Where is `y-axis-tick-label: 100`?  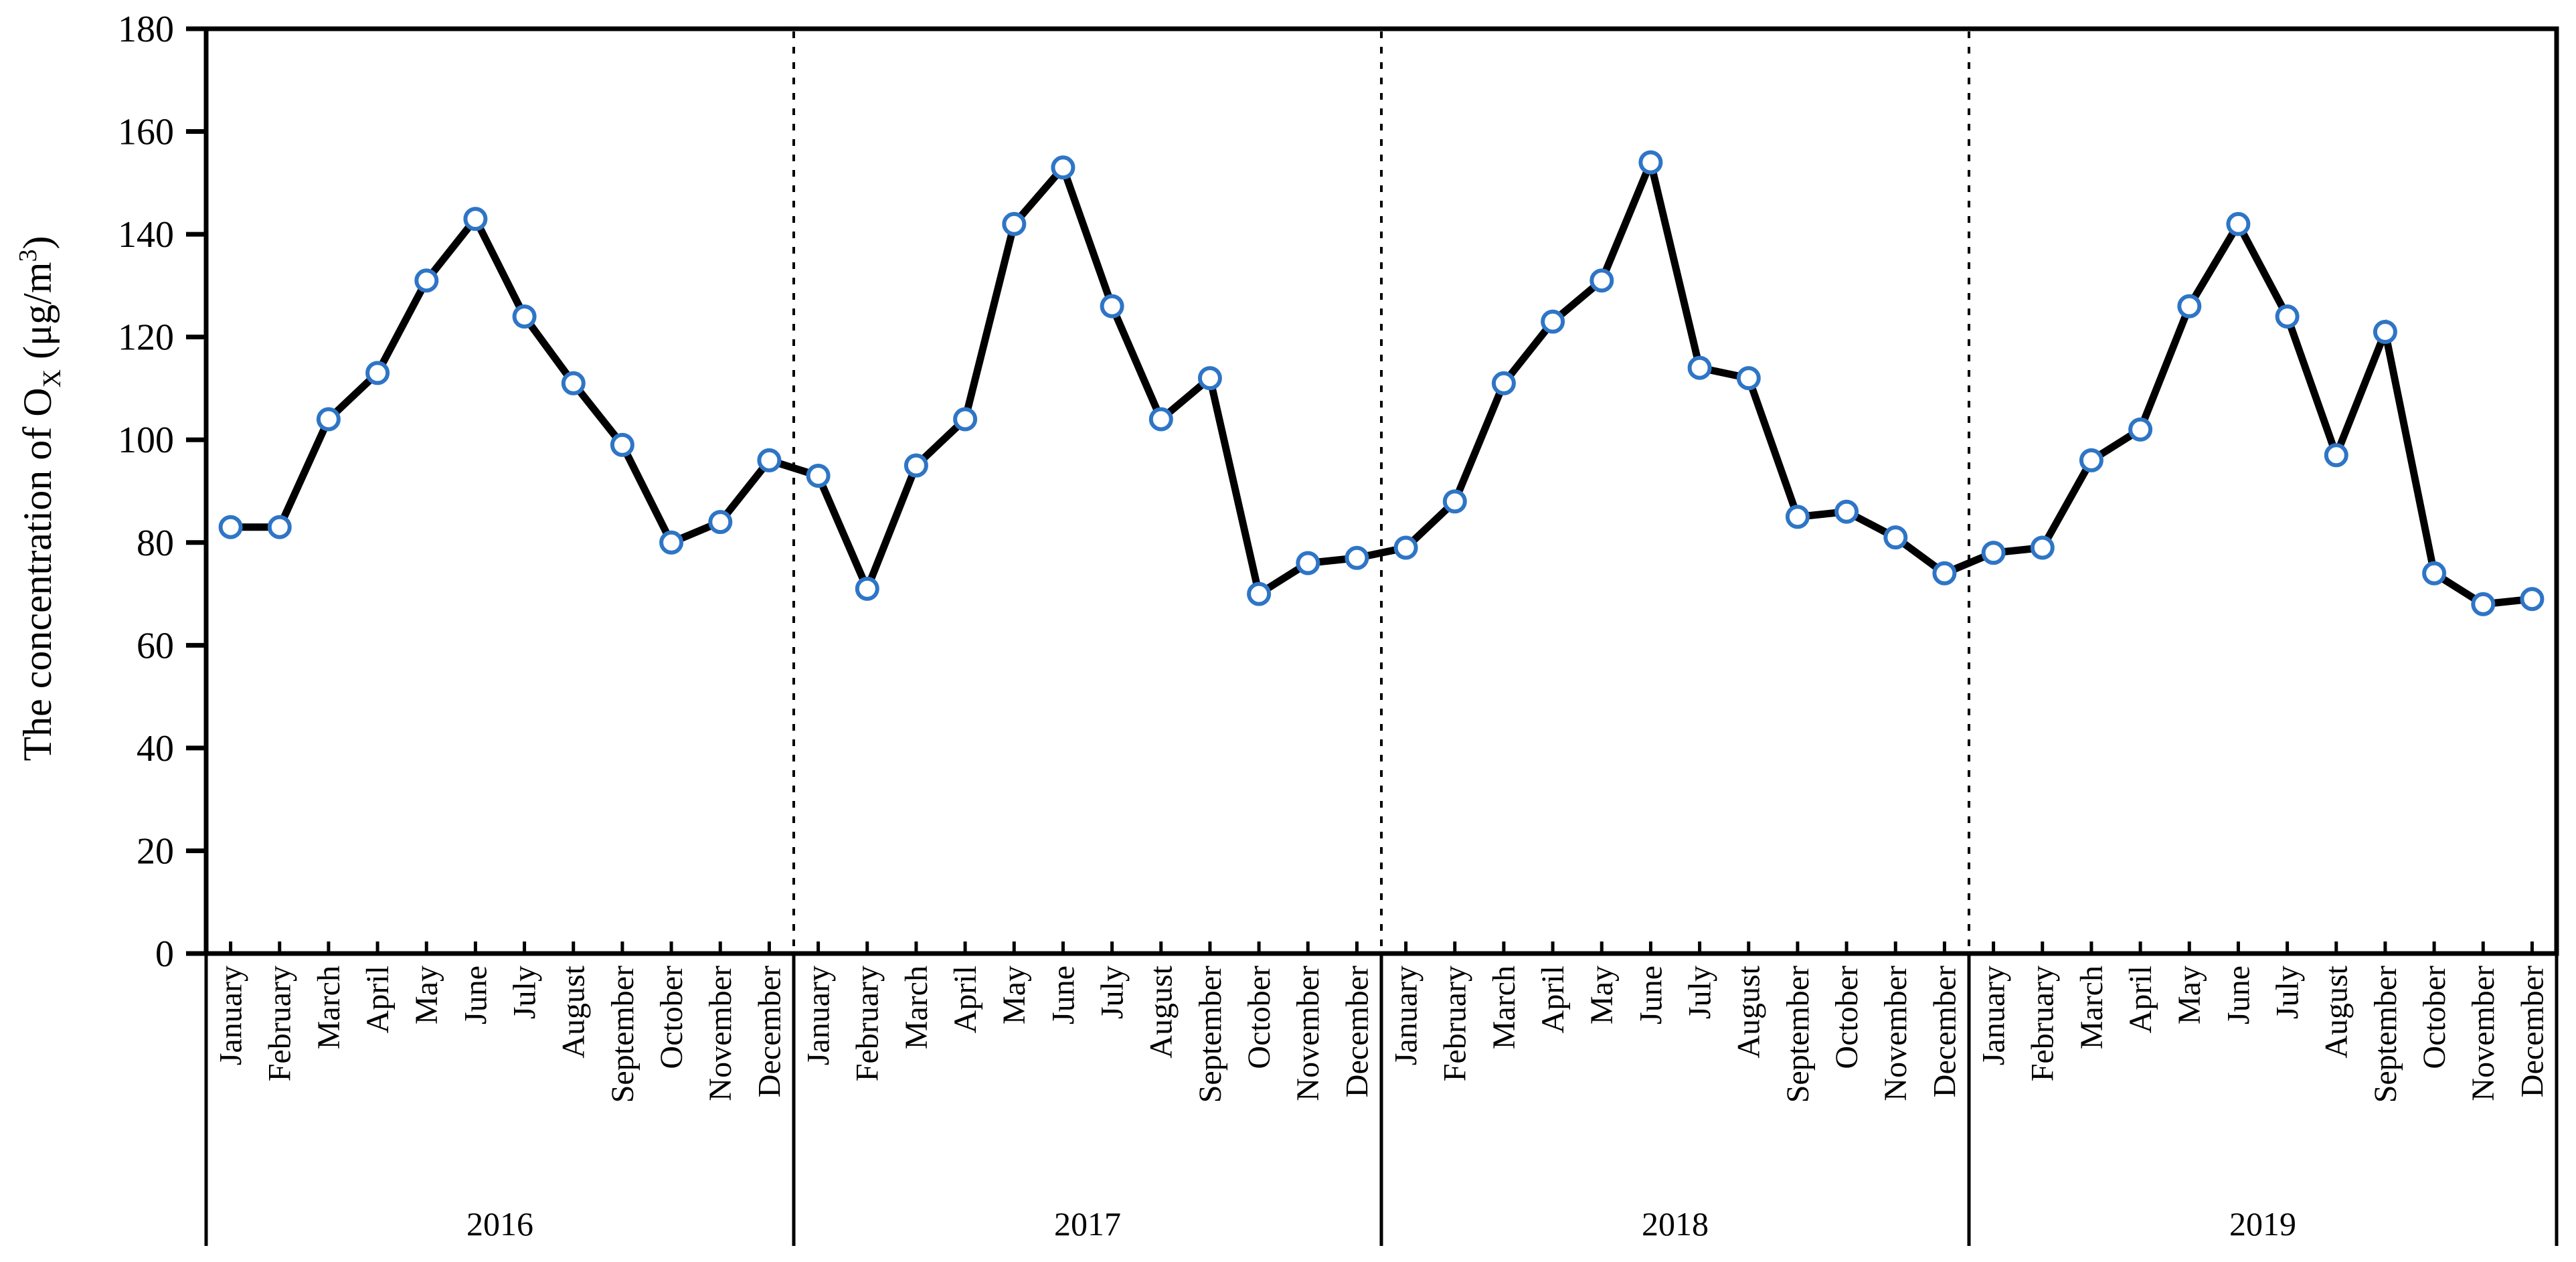
y-axis-tick-label: 100 is located at coordinates (146, 440).